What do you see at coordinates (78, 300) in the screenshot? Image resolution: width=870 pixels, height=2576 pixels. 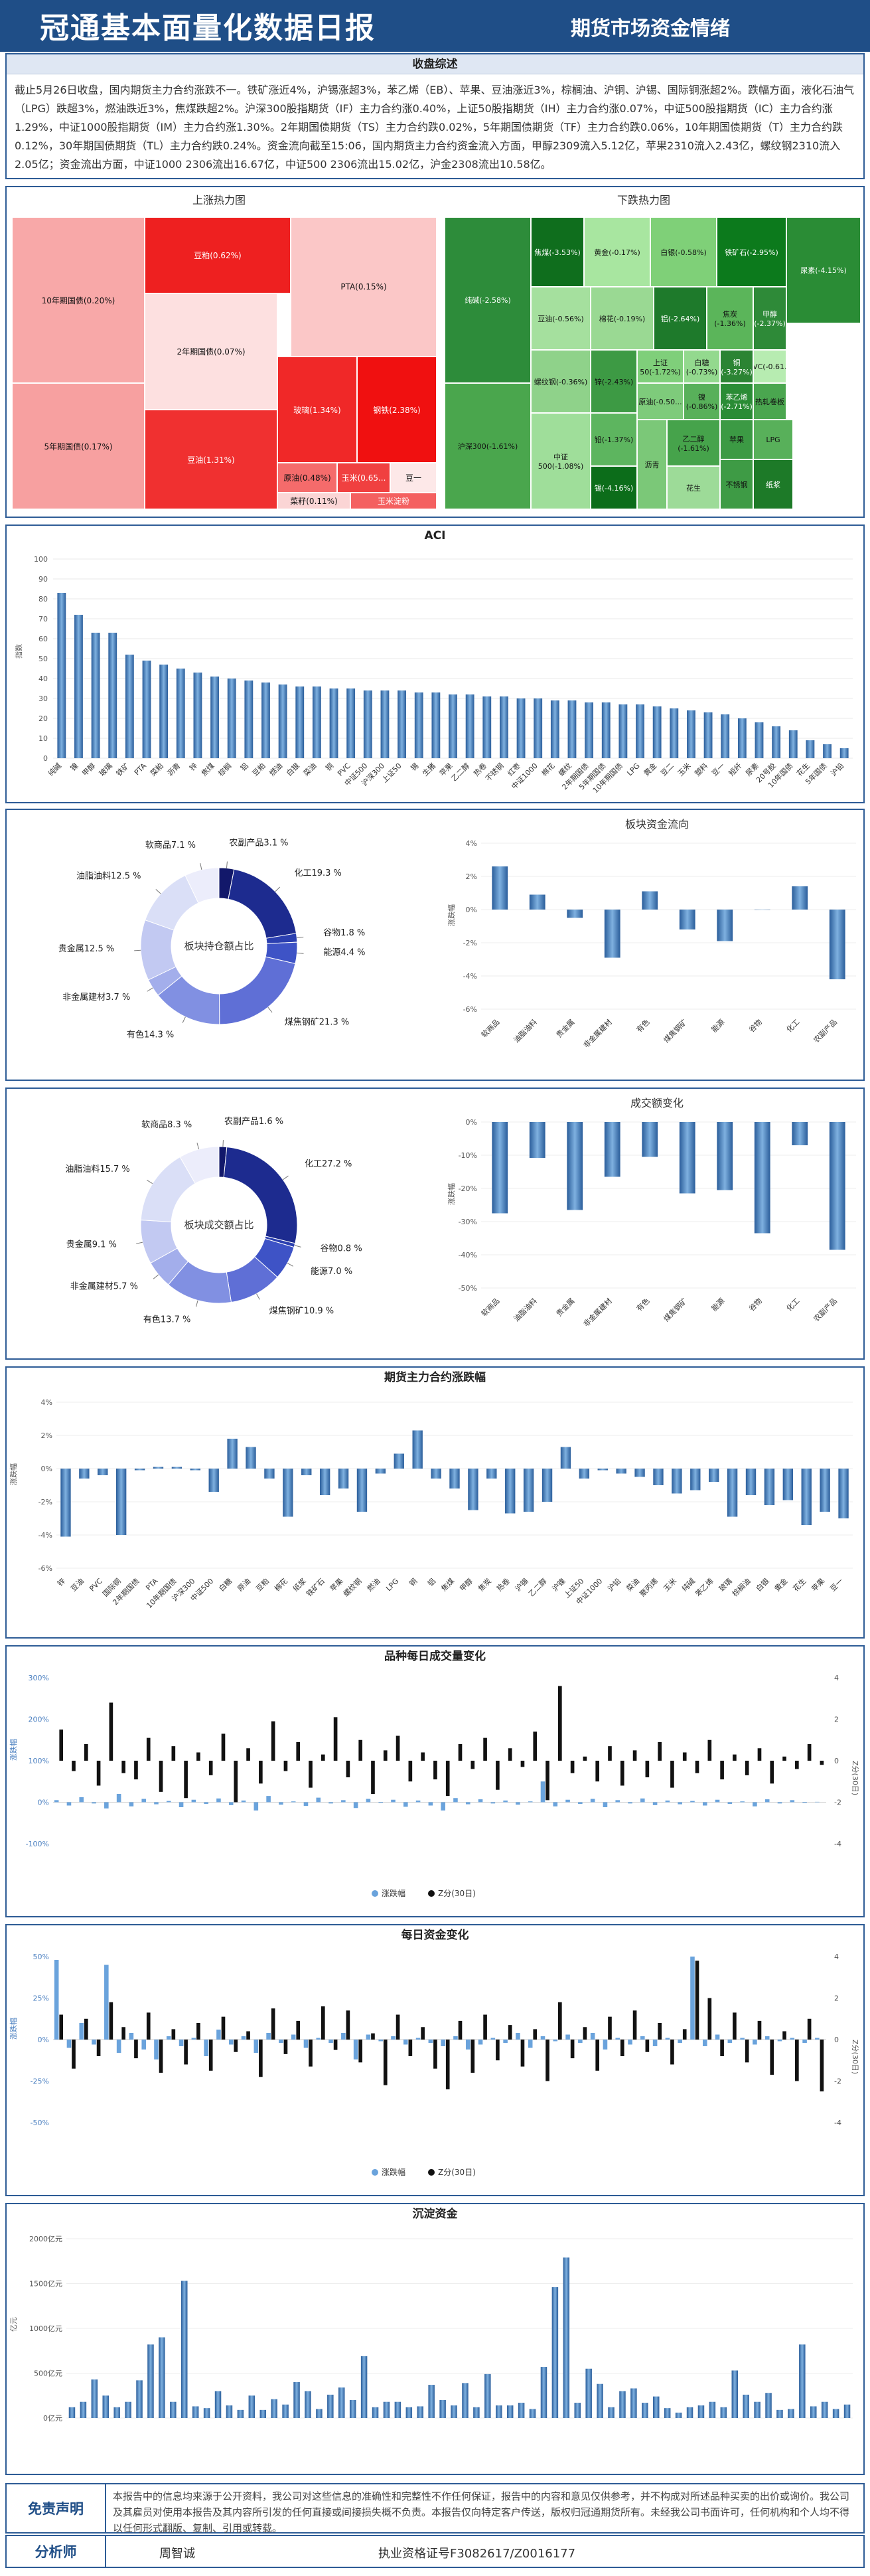 I see `heat-tile: 10年期国债(0.20%)` at bounding box center [78, 300].